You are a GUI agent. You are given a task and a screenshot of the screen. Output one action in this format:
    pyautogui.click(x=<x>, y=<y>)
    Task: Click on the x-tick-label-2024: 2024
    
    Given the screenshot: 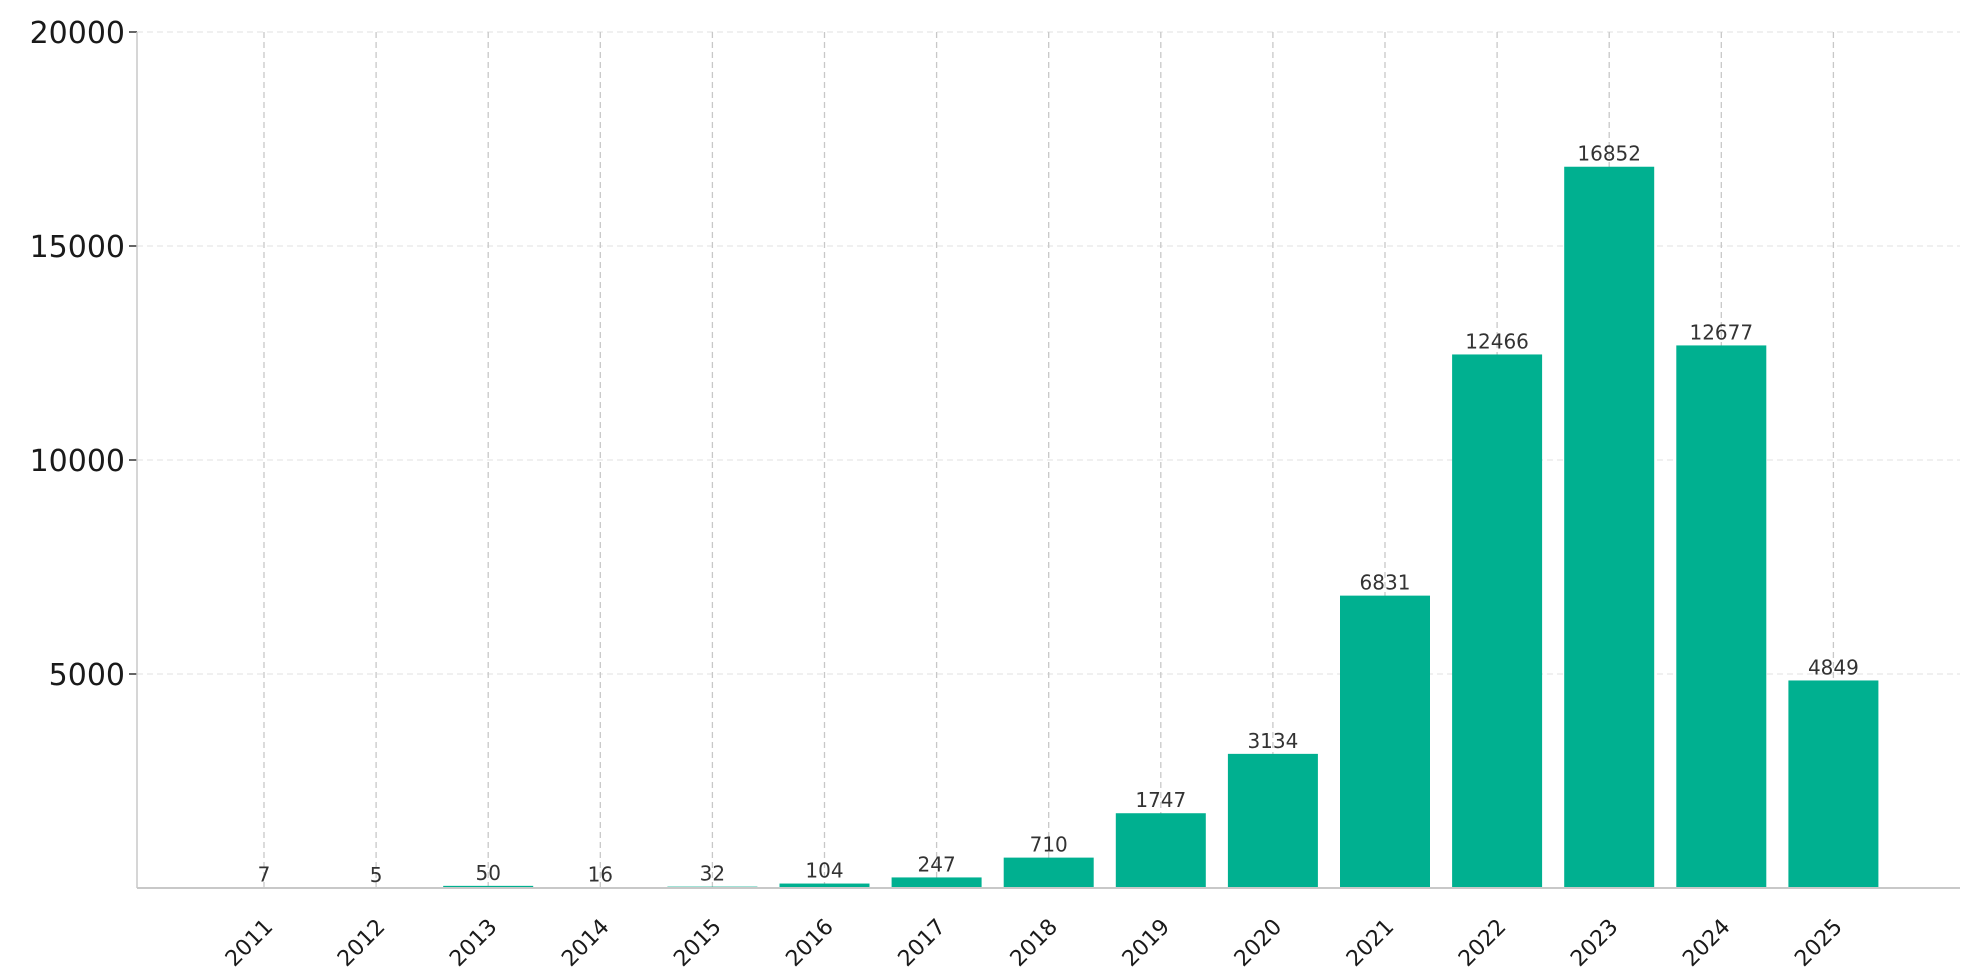 What is the action you would take?
    pyautogui.click(x=1706, y=943)
    